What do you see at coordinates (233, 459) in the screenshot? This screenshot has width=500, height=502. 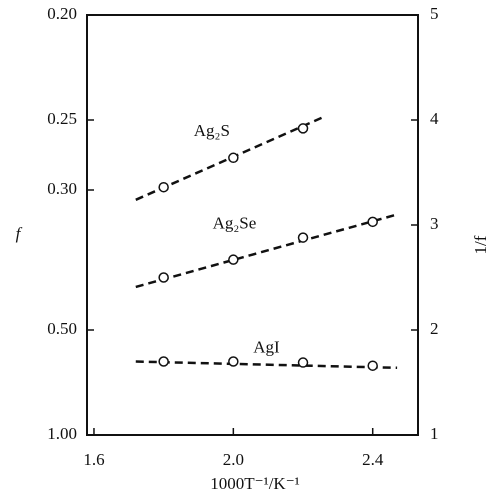 I see `x-tick-label: 2.0` at bounding box center [233, 459].